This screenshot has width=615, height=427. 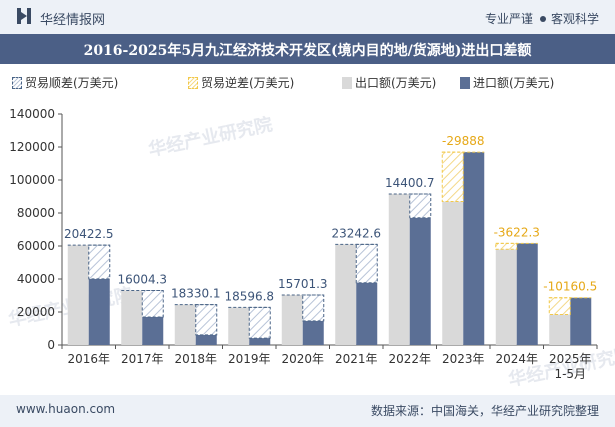 What do you see at coordinates (73, 20) in the screenshot?
I see `site-name: 华经情报网` at bounding box center [73, 20].